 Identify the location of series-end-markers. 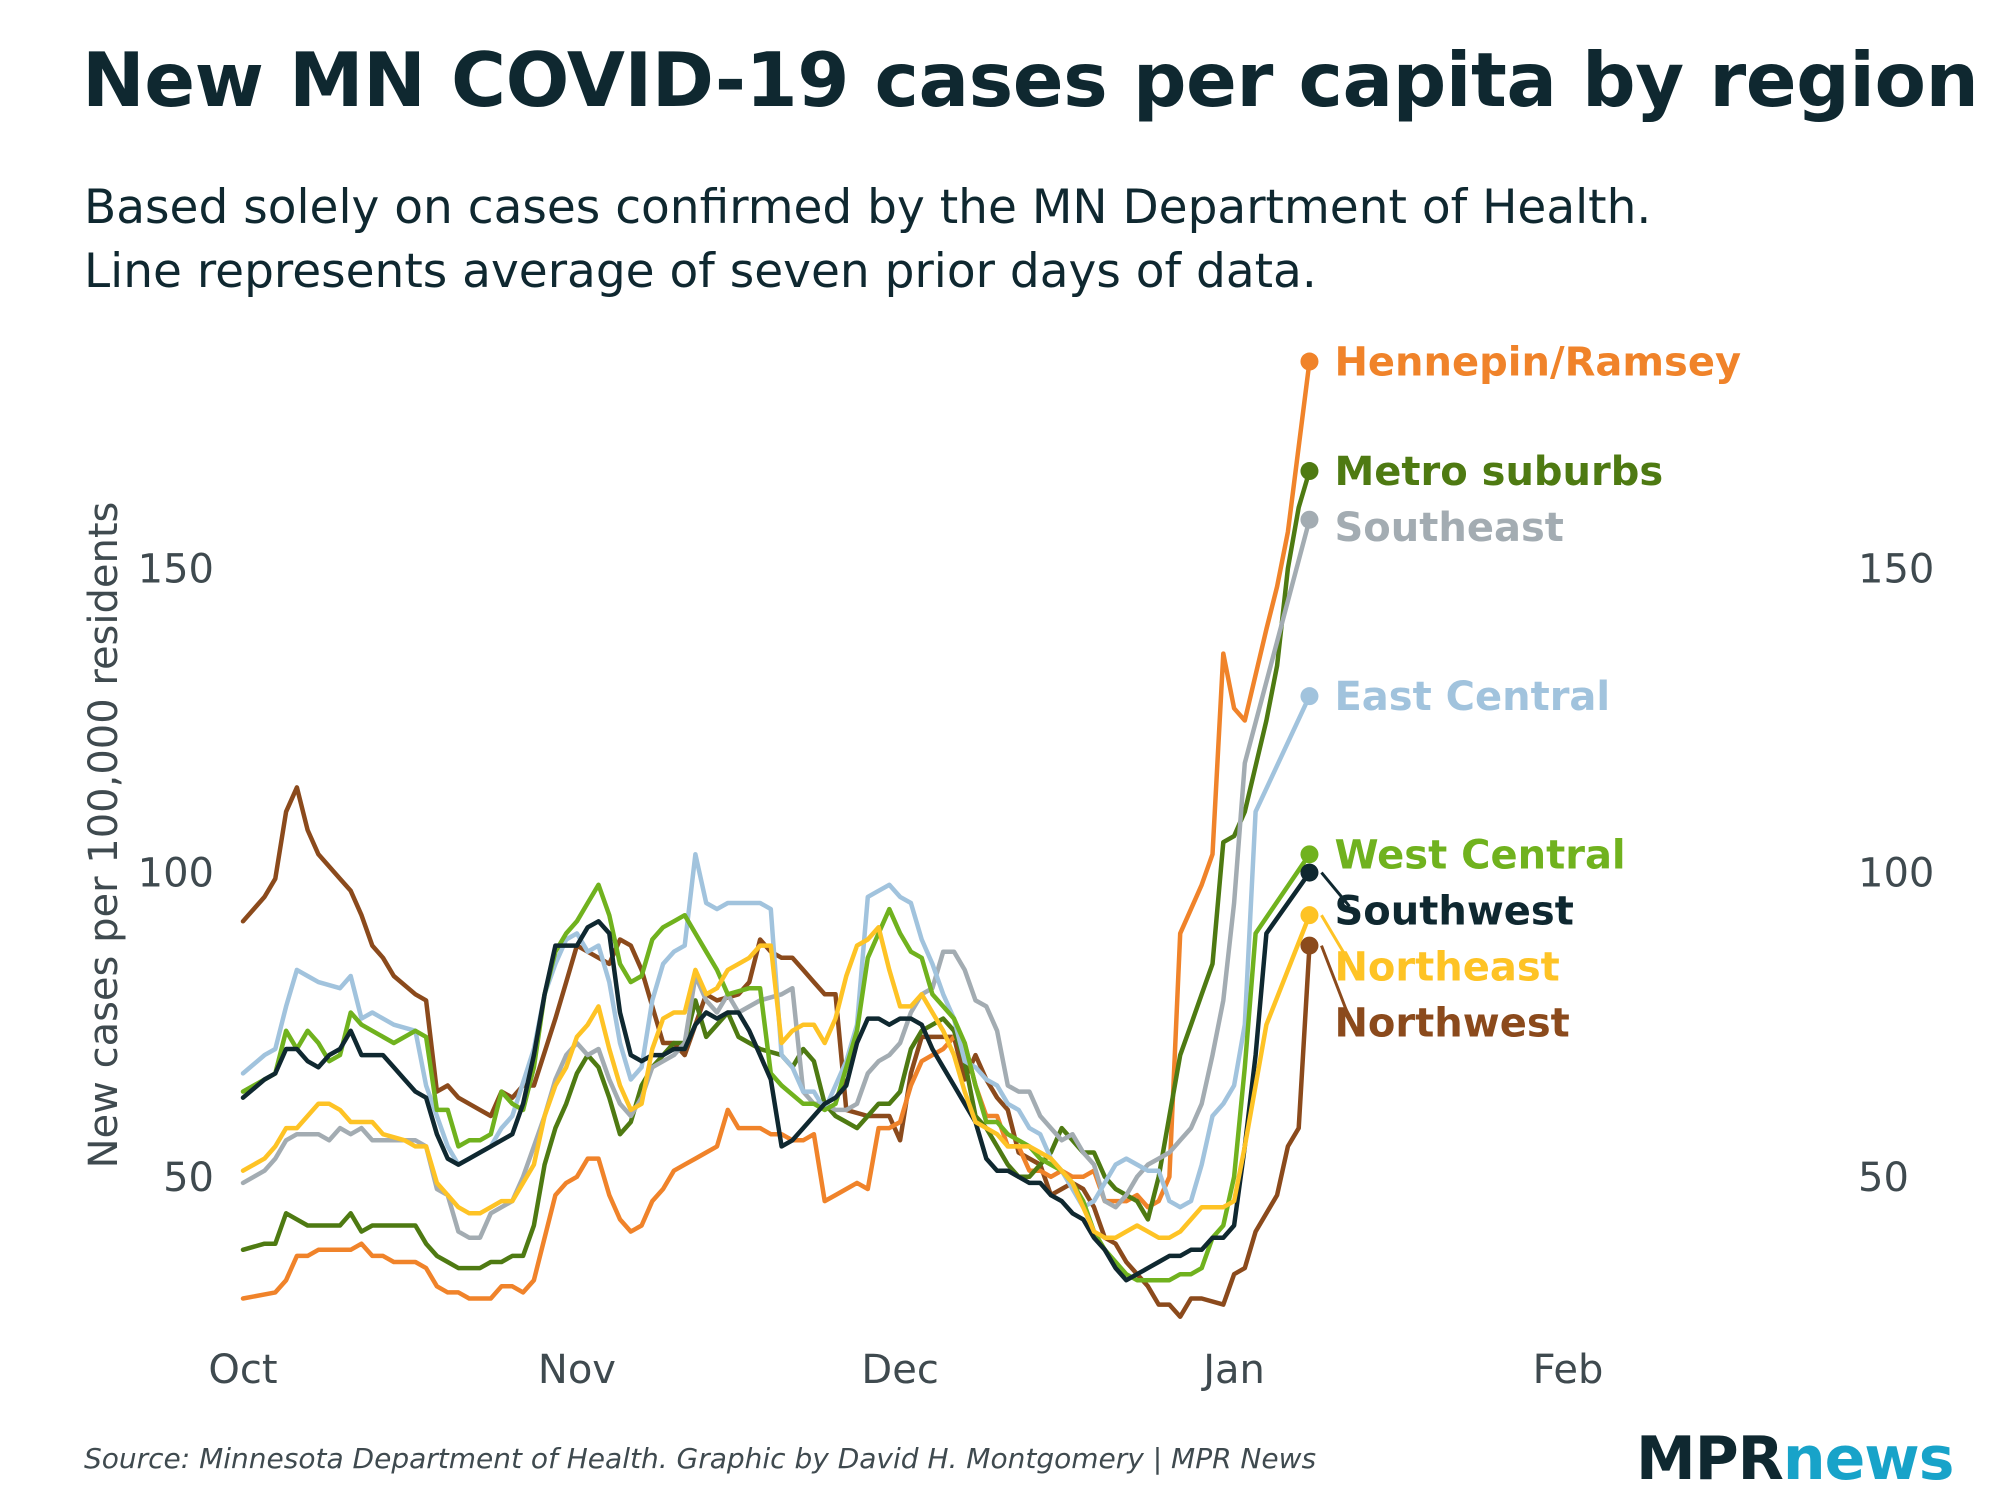
(1309, 653).